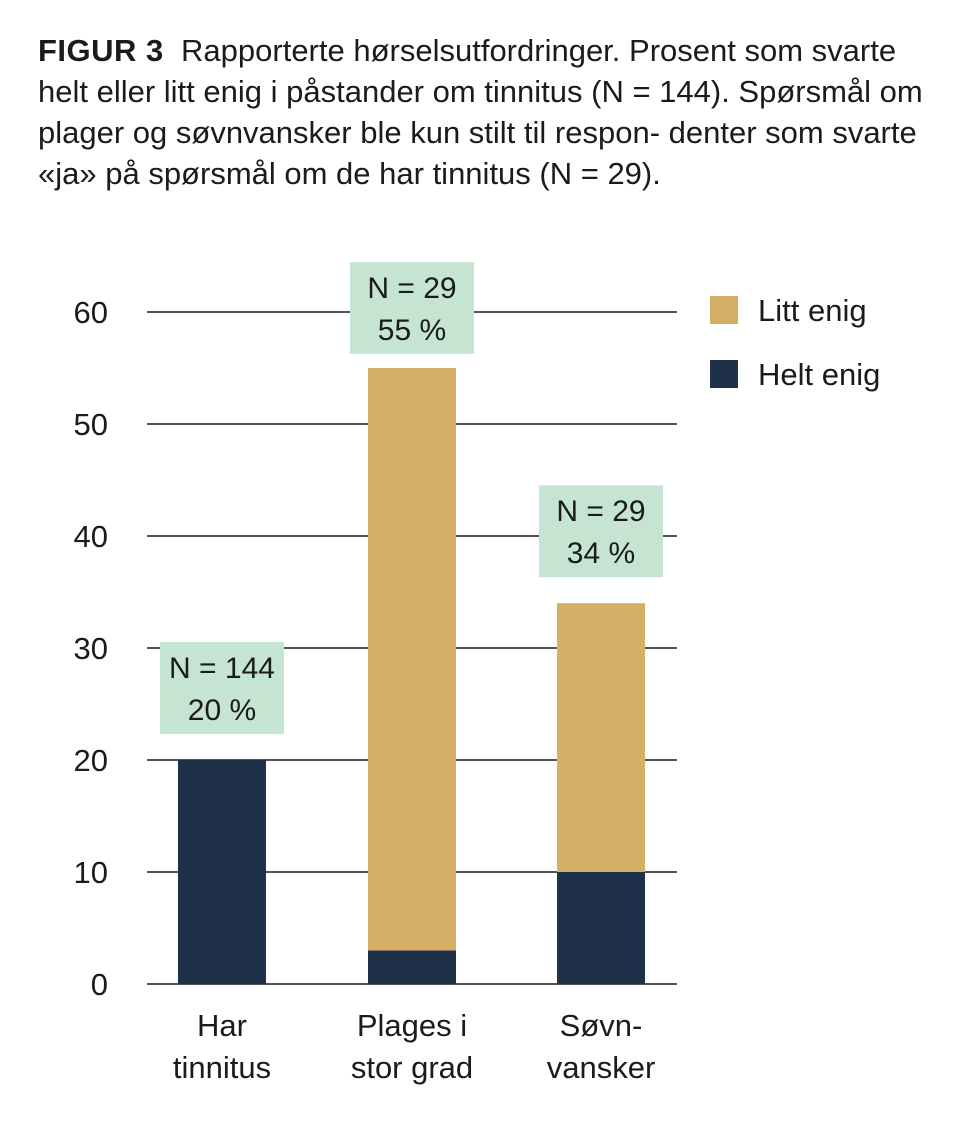  I want to click on figure-label: FIGUR 3, so click(101, 50).